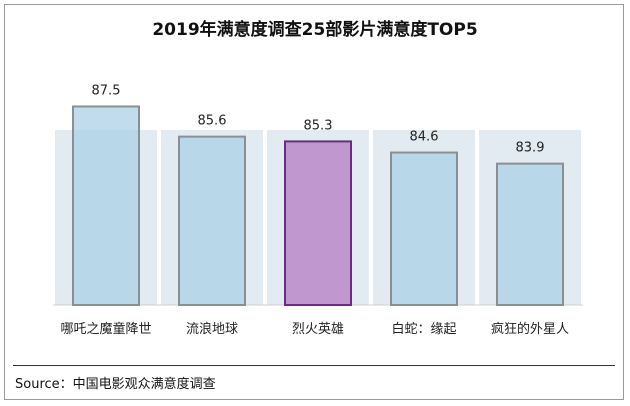 The image size is (630, 406). What do you see at coordinates (212, 121) in the screenshot?
I see `data-label: 85.6` at bounding box center [212, 121].